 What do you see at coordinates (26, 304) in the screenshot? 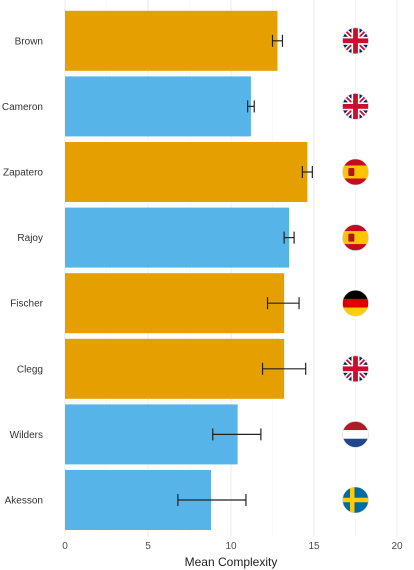
I see `category-label: Fischer` at bounding box center [26, 304].